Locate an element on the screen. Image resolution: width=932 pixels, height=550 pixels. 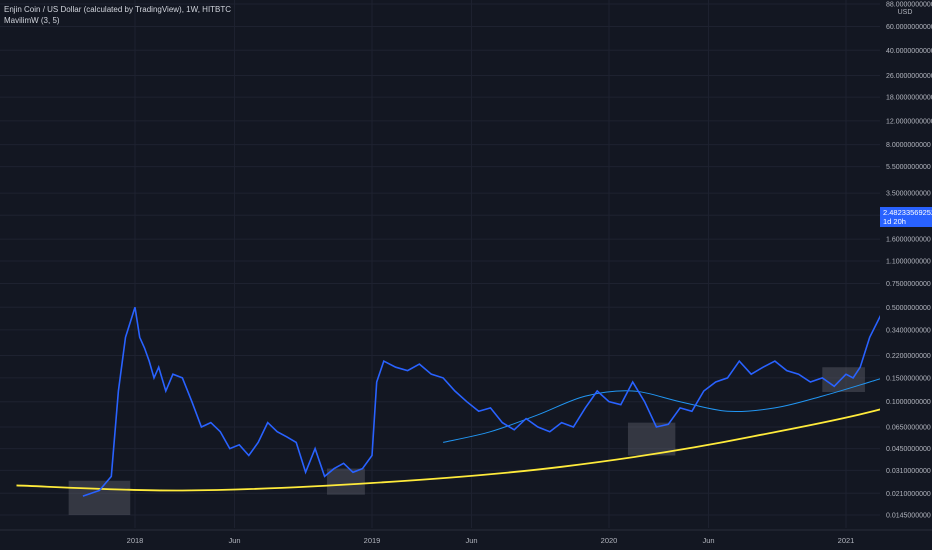
price-tick-label: 1.6000000000 is located at coordinates (908, 240).